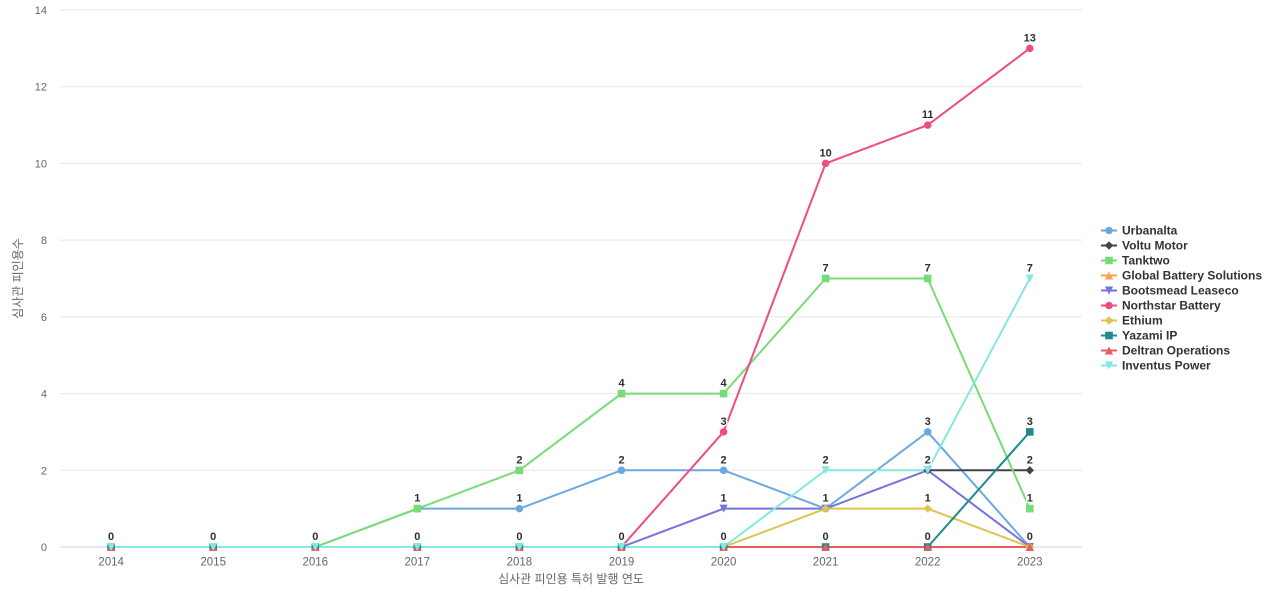 The width and height of the screenshot is (1280, 605). What do you see at coordinates (18, 278) in the screenshot?
I see `svg-text: 심사관 피인용수` at bounding box center [18, 278].